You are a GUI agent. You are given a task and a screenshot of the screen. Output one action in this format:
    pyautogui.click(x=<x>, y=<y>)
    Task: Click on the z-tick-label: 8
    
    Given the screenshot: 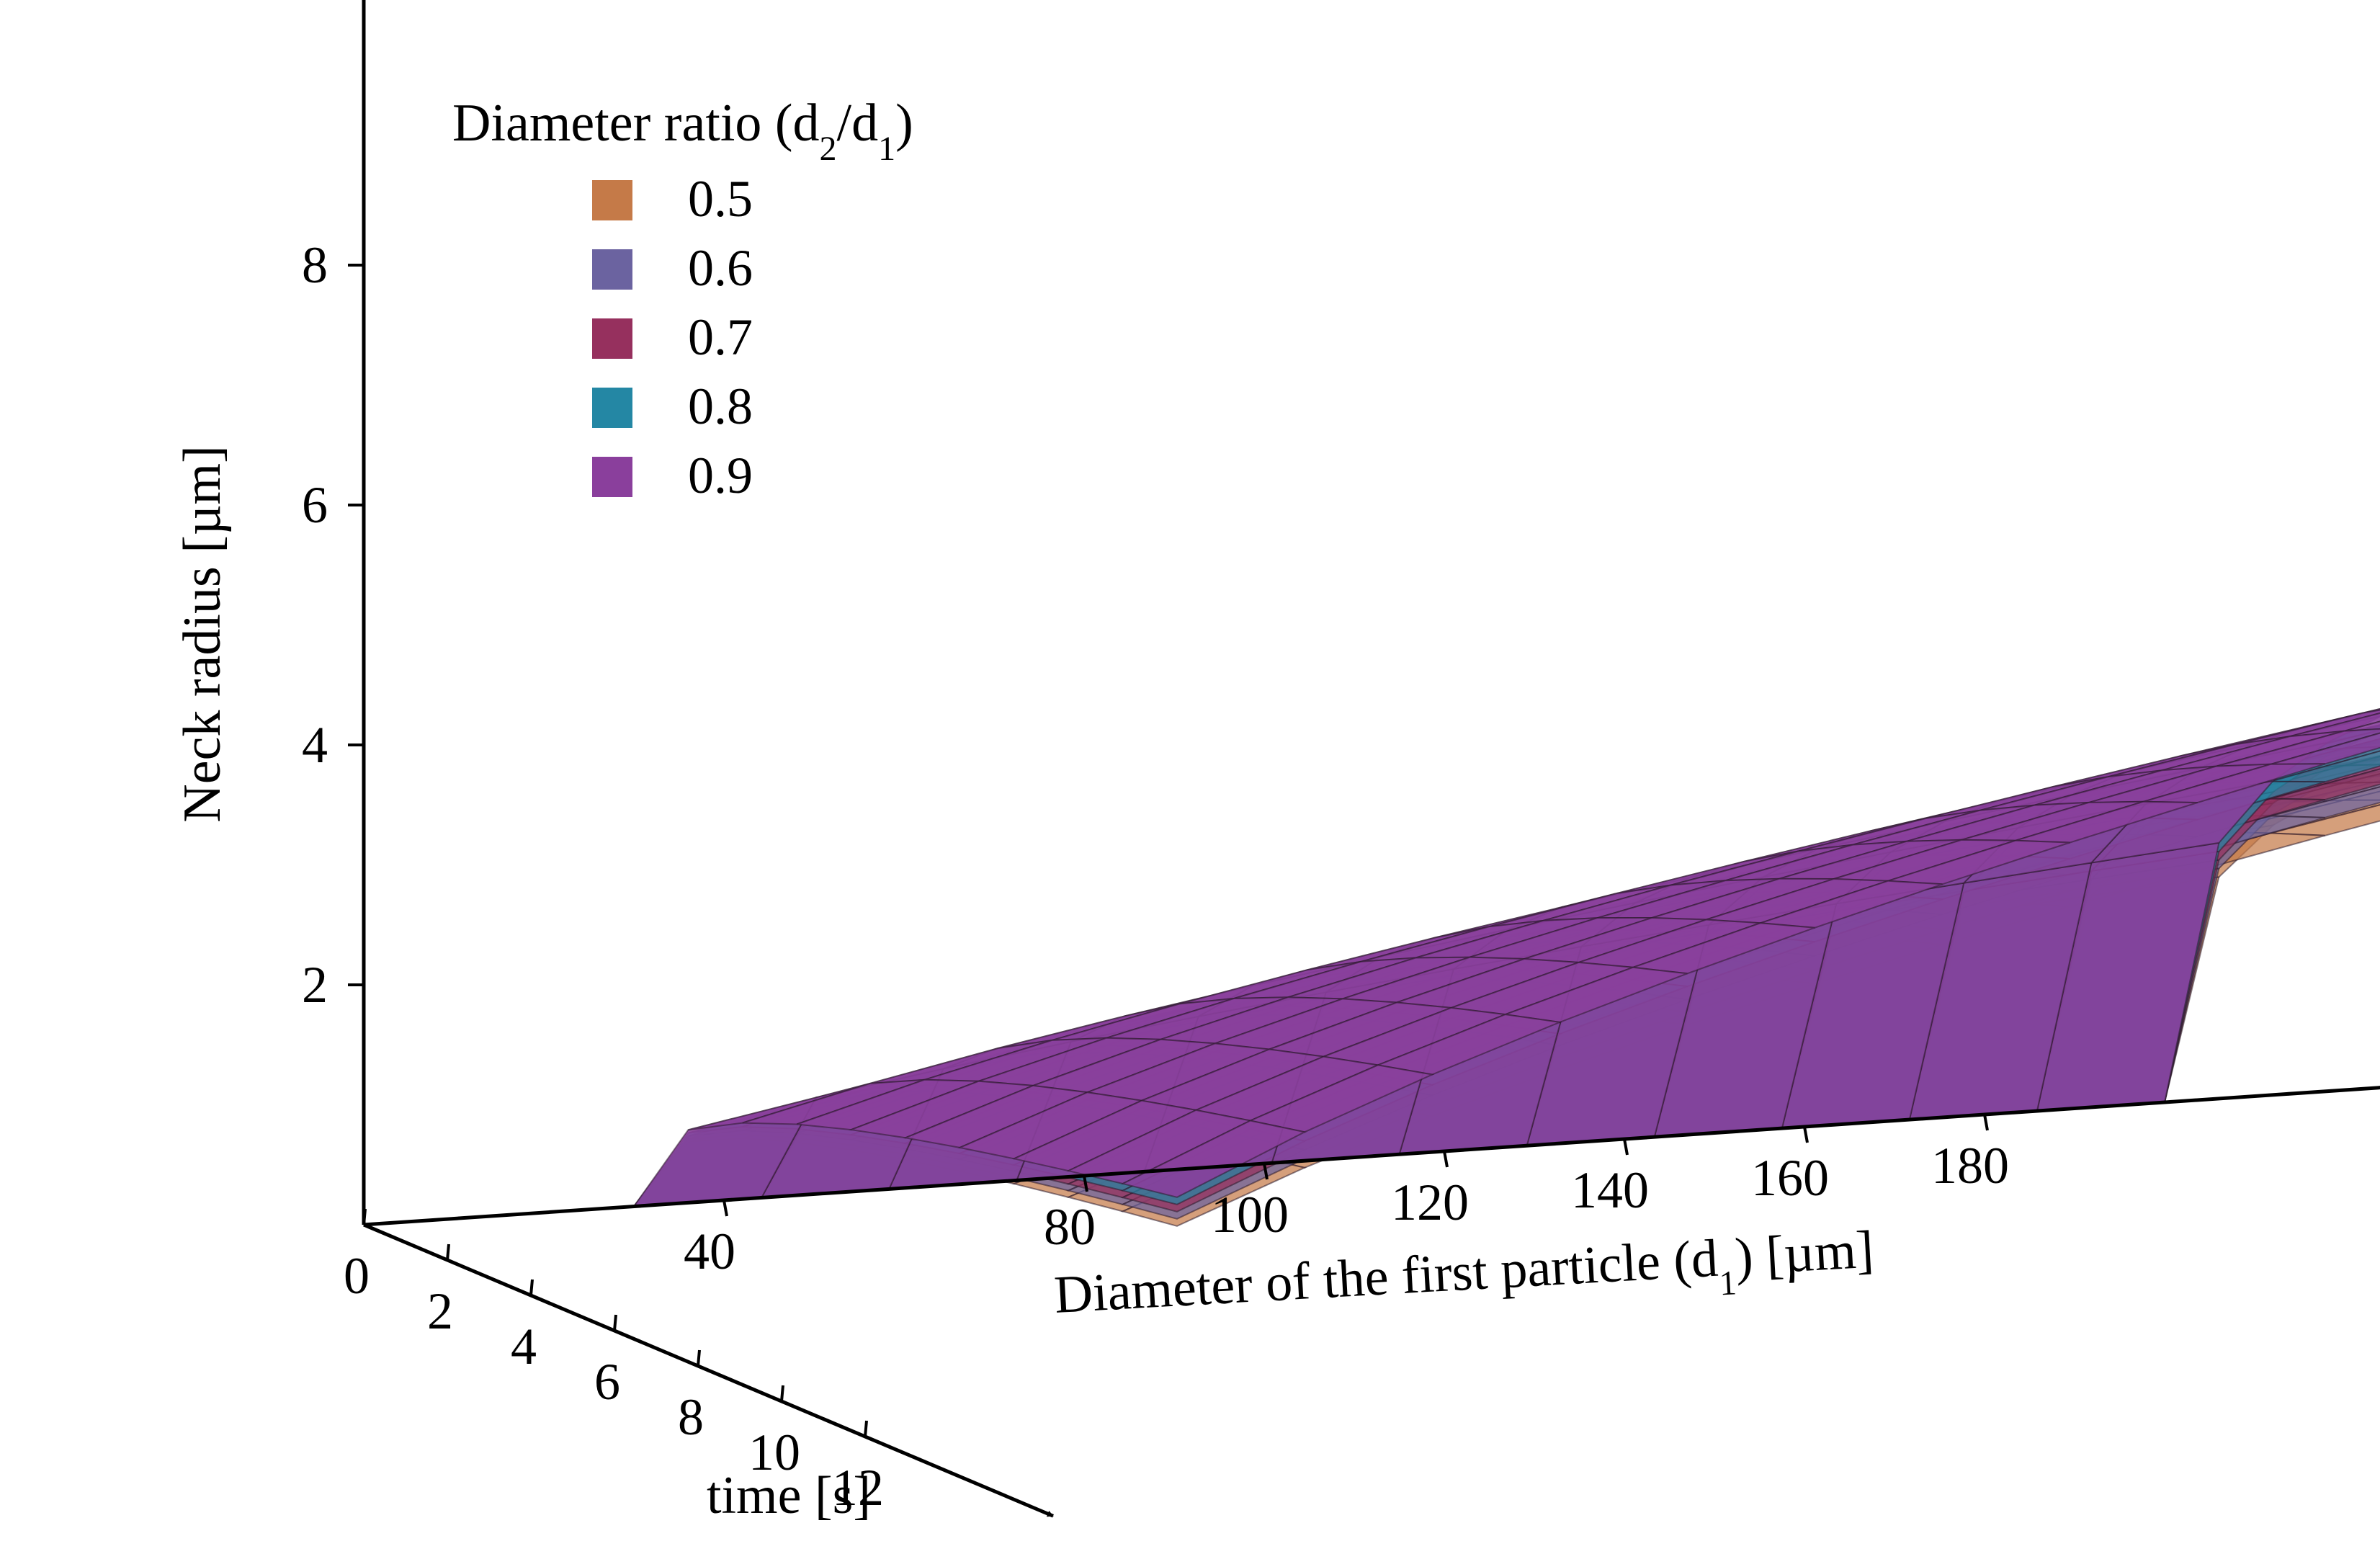 What is the action you would take?
    pyautogui.click(x=315, y=265)
    